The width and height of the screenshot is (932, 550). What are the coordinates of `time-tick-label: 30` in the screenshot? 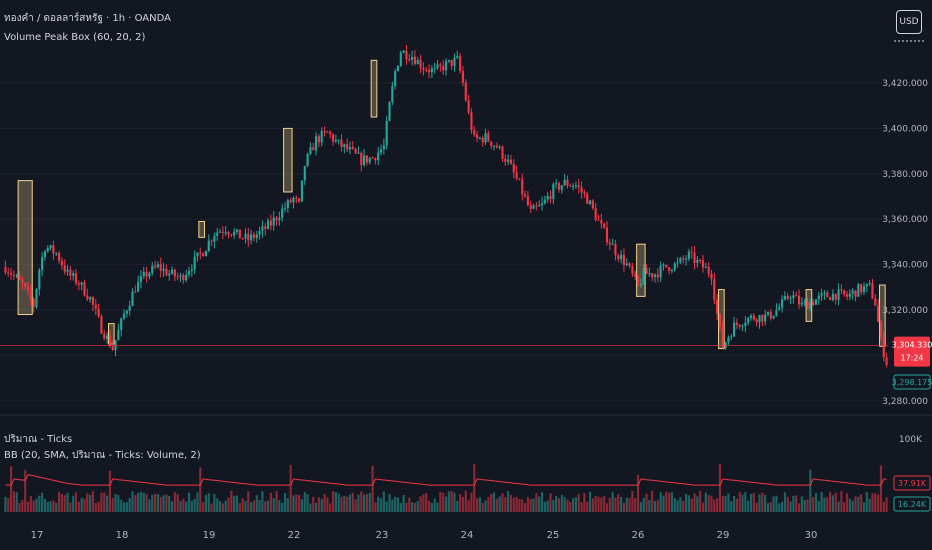 It's located at (811, 535).